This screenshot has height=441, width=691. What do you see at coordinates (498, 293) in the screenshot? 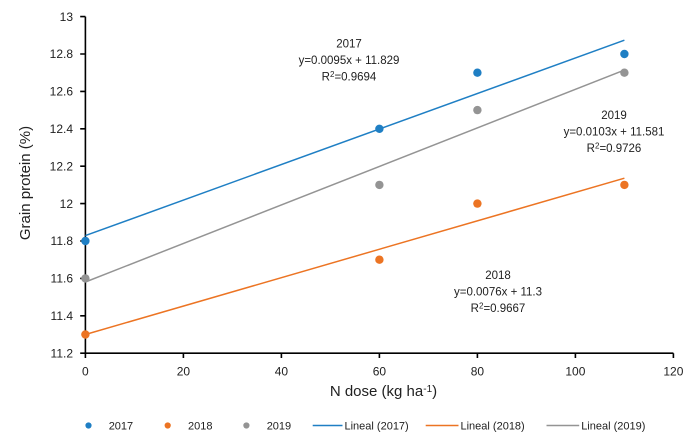
I see `svg-text: y=0.0076x + 11.3` at bounding box center [498, 293].